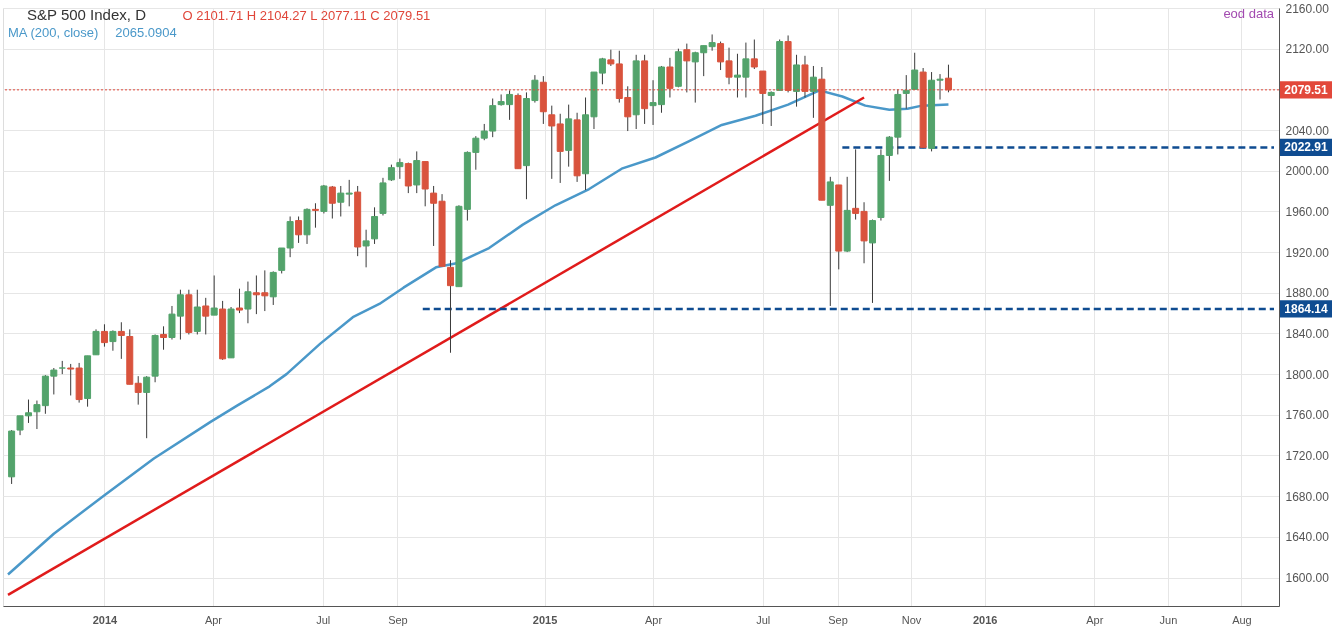 Image resolution: width=1333 pixels, height=633 pixels. I want to click on data-label: 1864.14, so click(1306, 308).